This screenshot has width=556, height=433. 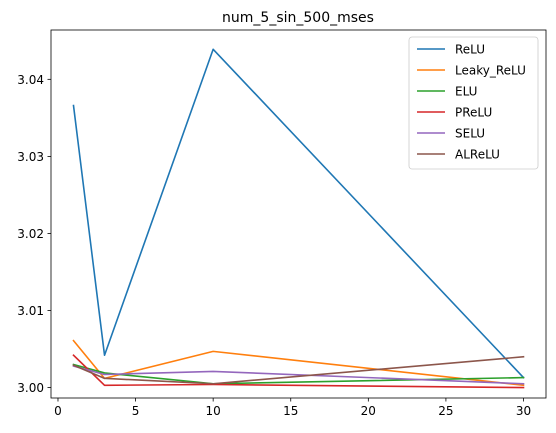 What do you see at coordinates (368, 411) in the screenshot?
I see `x-tick-label: 20` at bounding box center [368, 411].